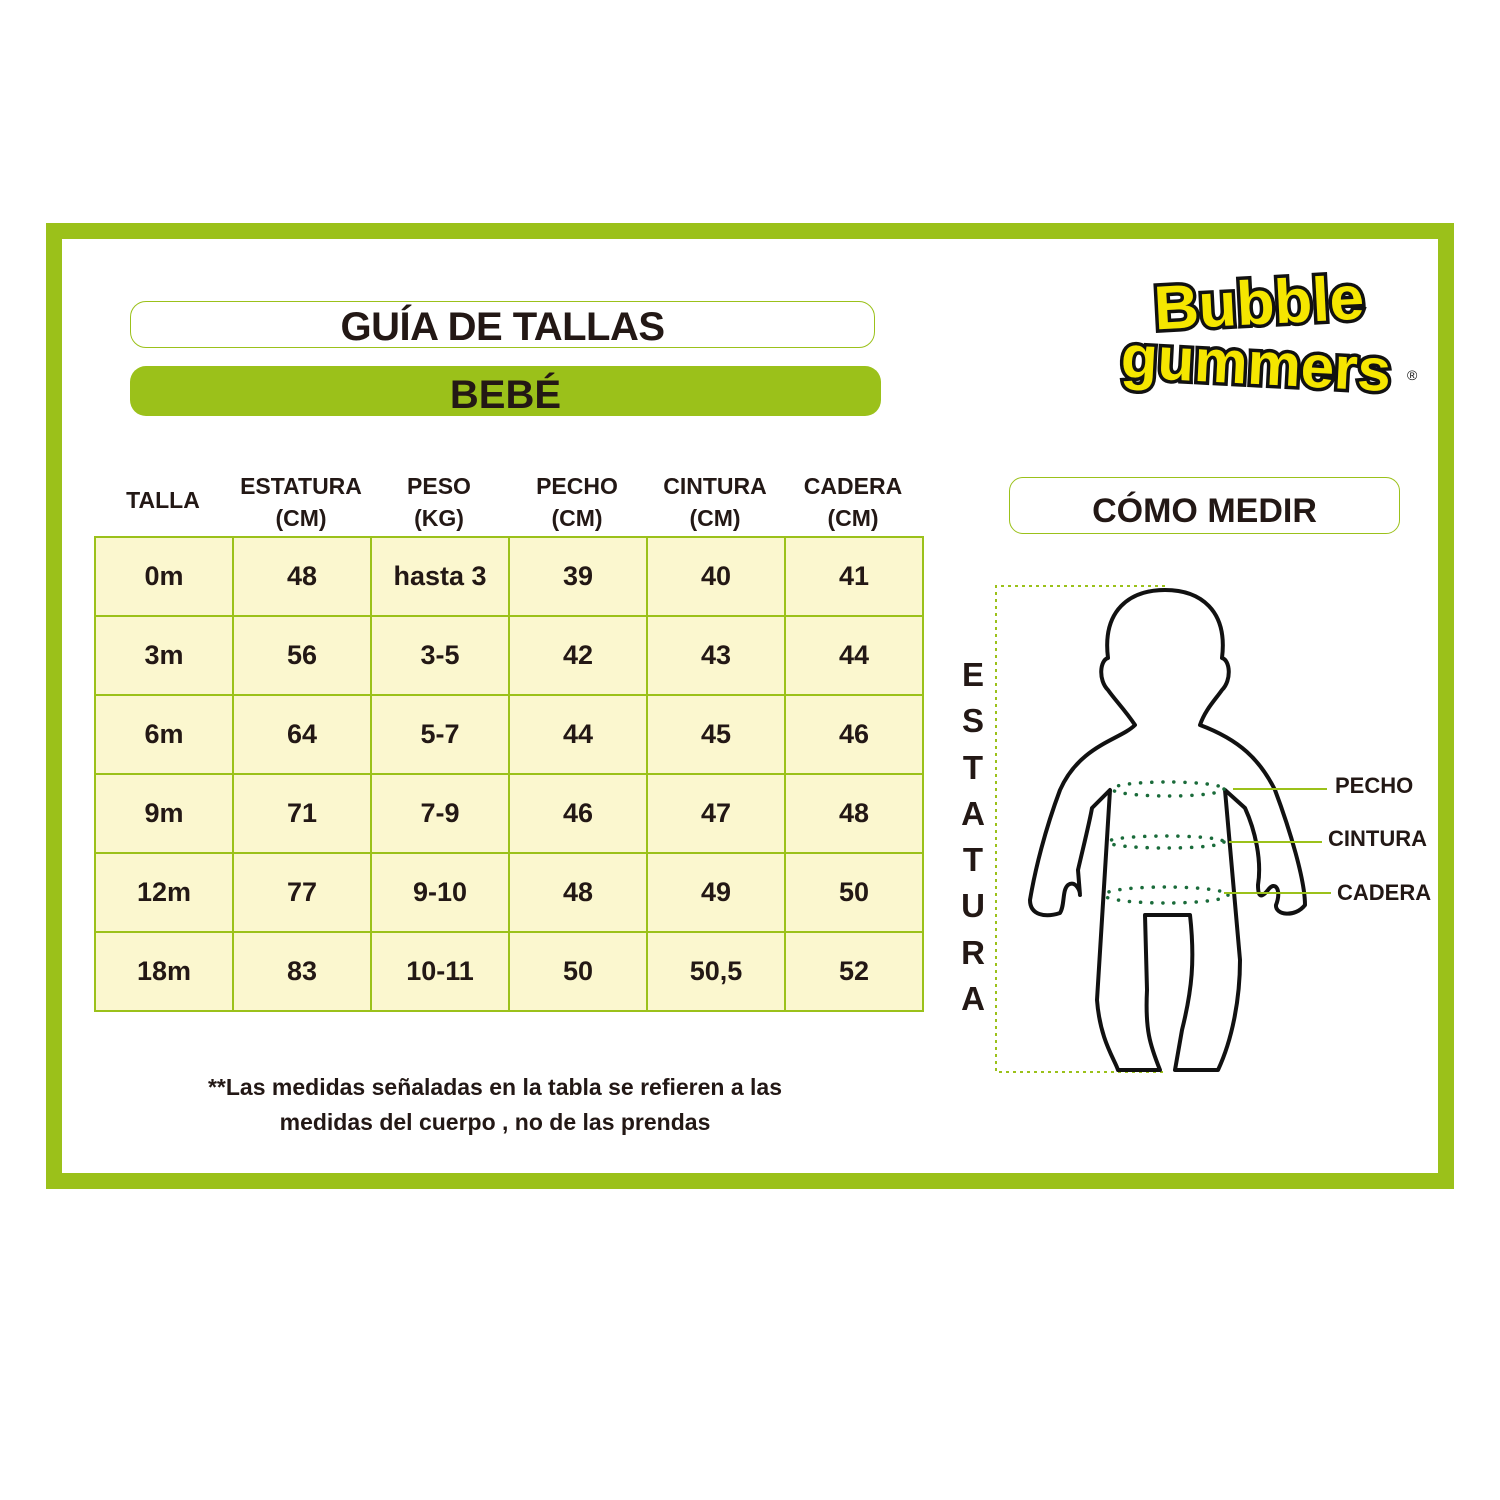 Image resolution: width=1500 pixels, height=1500 pixels. What do you see at coordinates (302, 813) in the screenshot?
I see `table-cell: 71` at bounding box center [302, 813].